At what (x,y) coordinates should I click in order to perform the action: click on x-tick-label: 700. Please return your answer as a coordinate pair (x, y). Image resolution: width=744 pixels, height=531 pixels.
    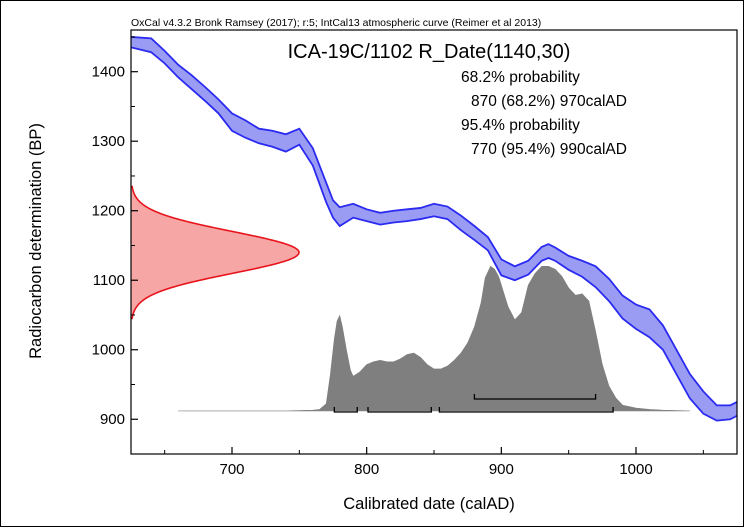
    Looking at the image, I should click on (231, 469).